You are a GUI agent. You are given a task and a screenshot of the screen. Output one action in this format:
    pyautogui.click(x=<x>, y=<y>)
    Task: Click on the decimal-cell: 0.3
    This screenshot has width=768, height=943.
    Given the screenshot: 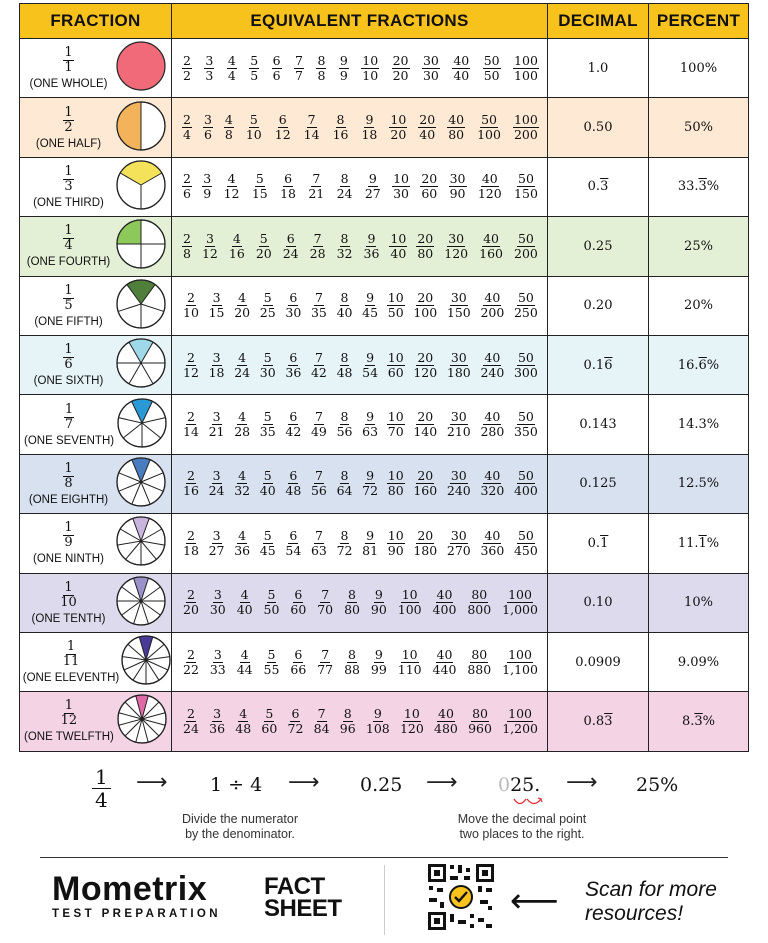 What is the action you would take?
    pyautogui.click(x=598, y=187)
    